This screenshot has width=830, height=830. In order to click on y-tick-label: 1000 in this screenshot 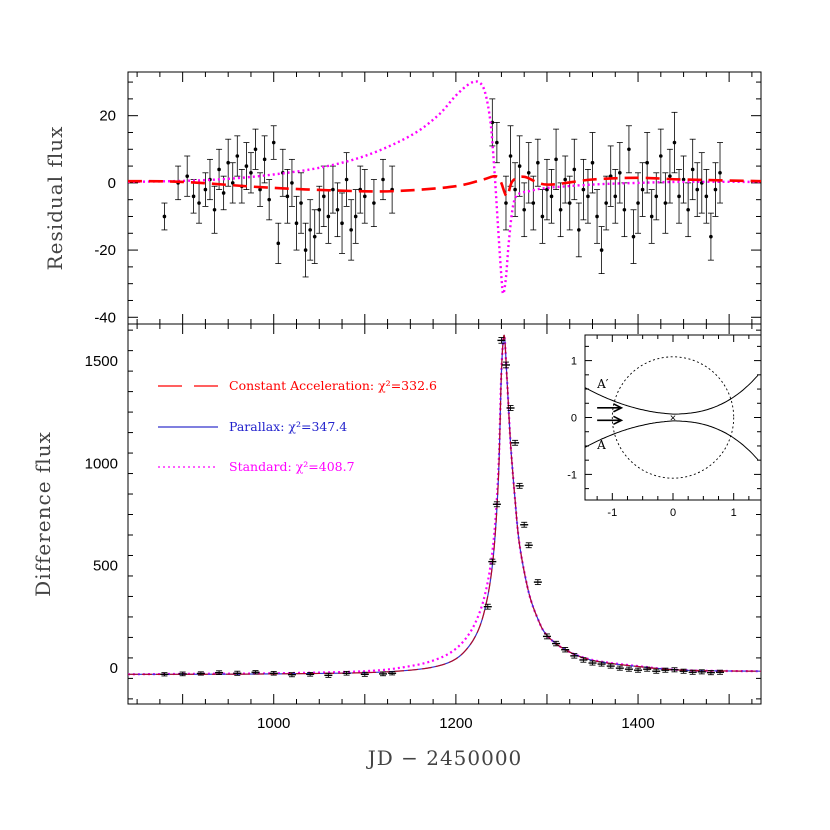, I will do `click(101, 463)`.